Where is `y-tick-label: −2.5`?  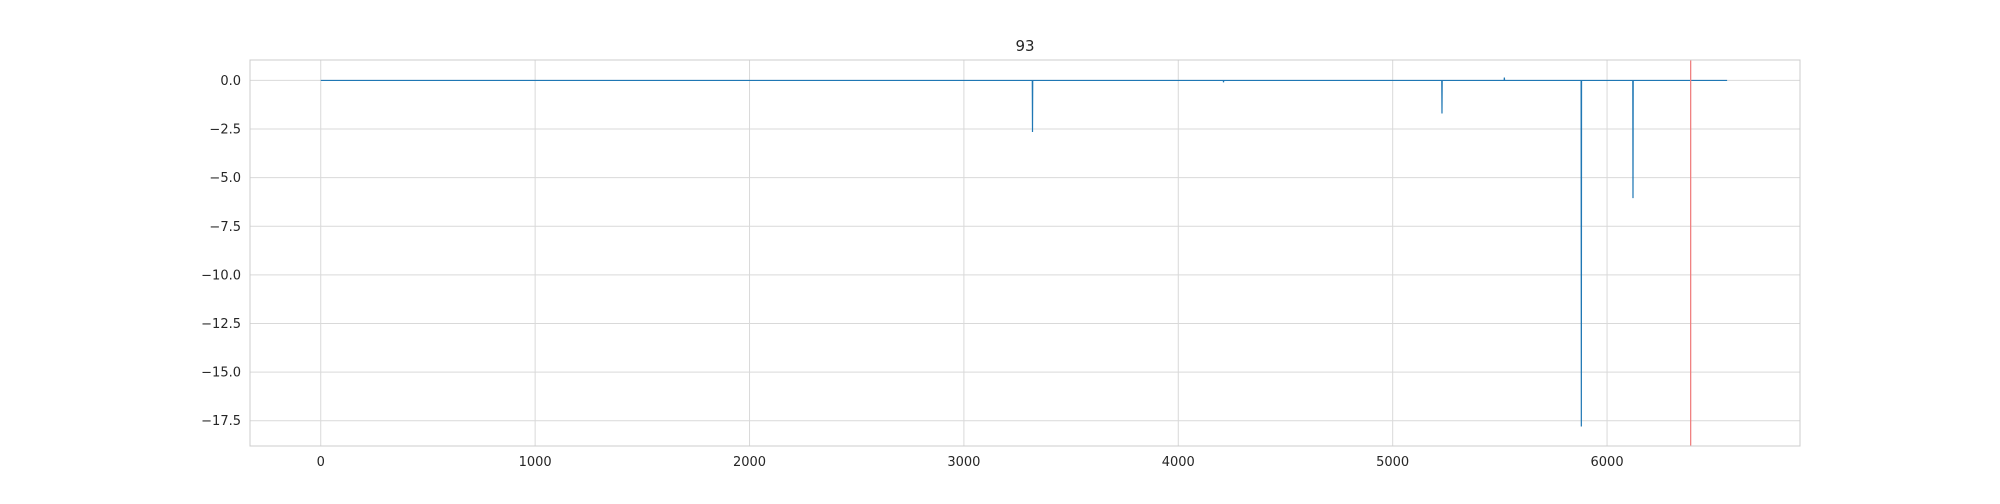 y-tick-label: −2.5 is located at coordinates (225, 130).